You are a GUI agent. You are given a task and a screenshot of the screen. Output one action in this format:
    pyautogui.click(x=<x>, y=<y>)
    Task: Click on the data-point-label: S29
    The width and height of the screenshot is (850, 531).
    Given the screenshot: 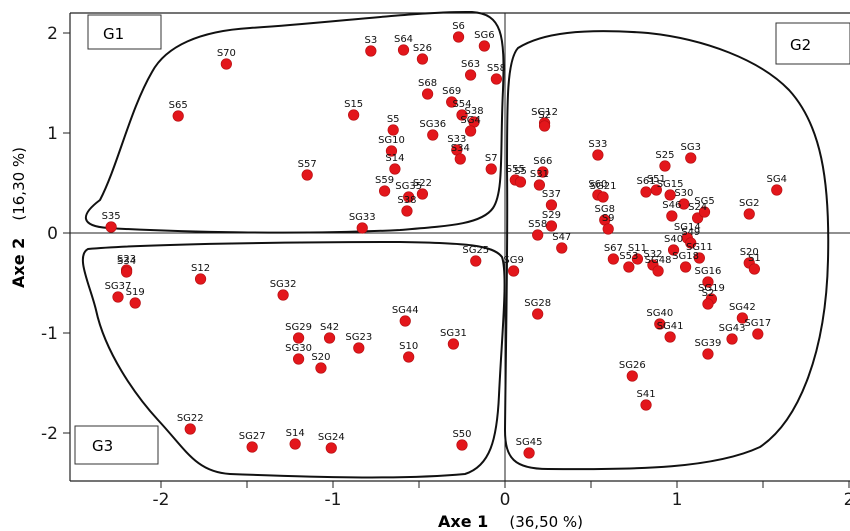 What is the action you would take?
    pyautogui.click(x=551, y=215)
    